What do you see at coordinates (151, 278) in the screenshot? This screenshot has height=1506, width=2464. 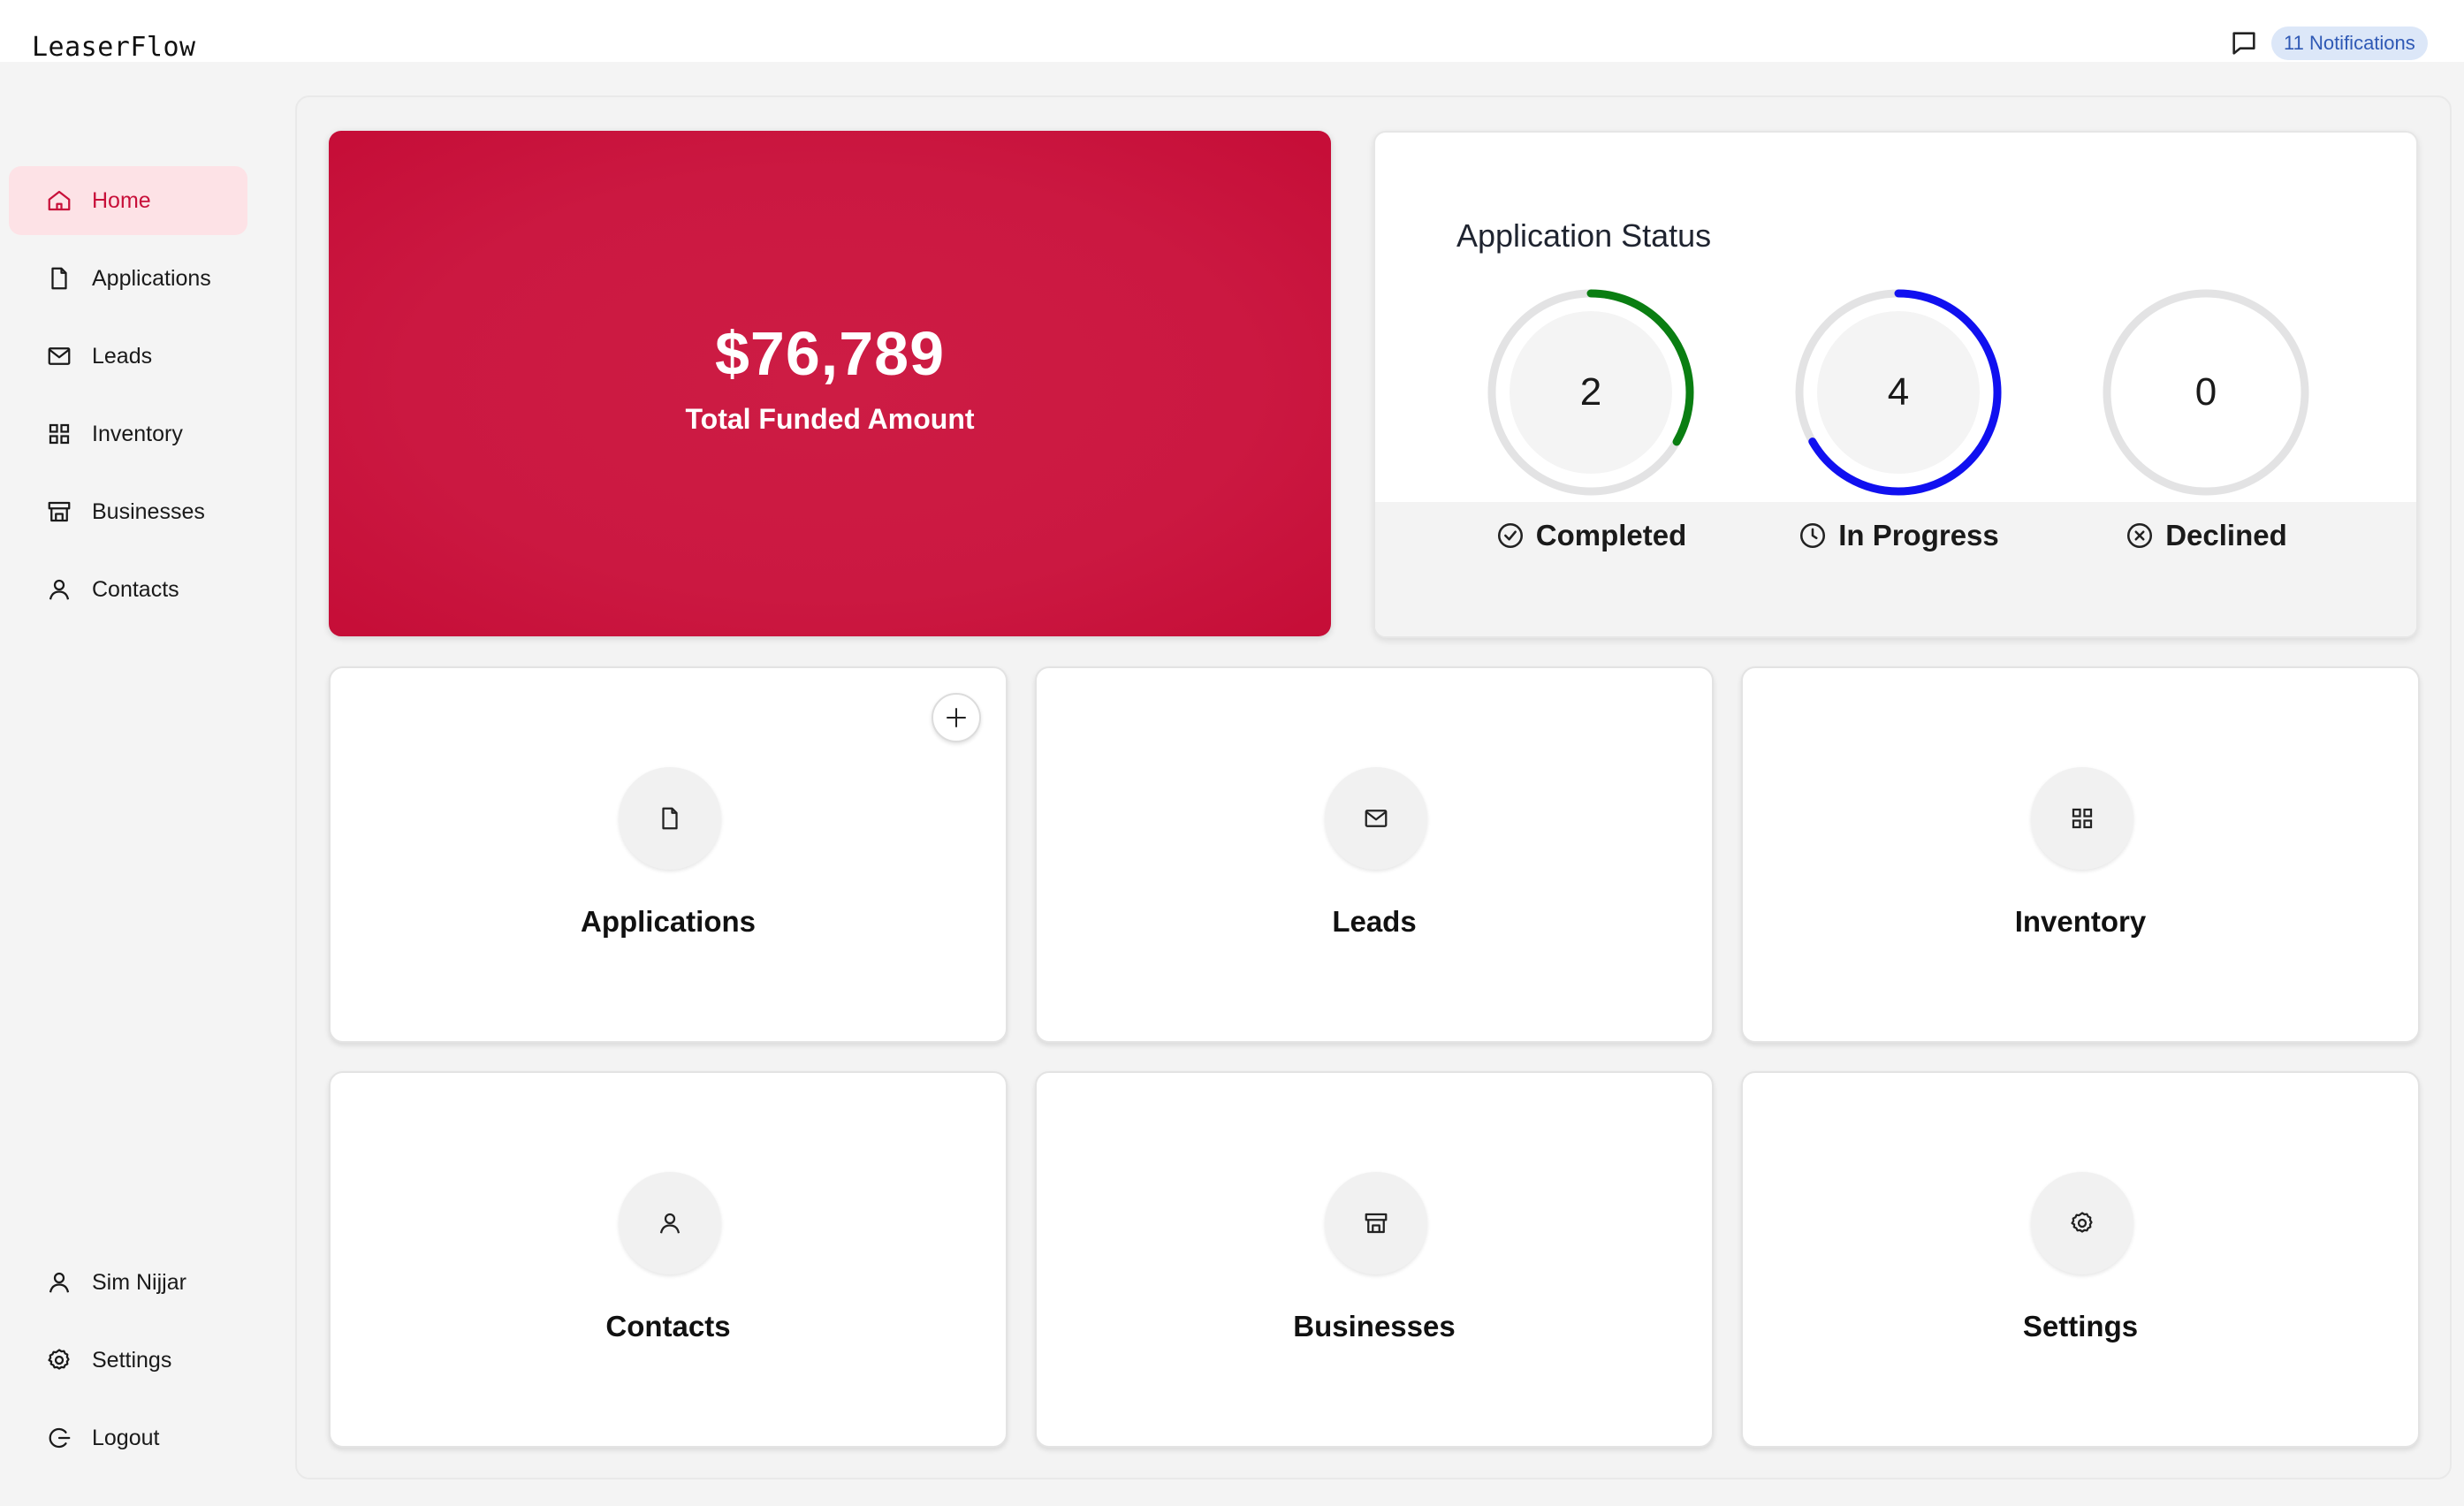 I see `sidebar-item-label: Applications` at bounding box center [151, 278].